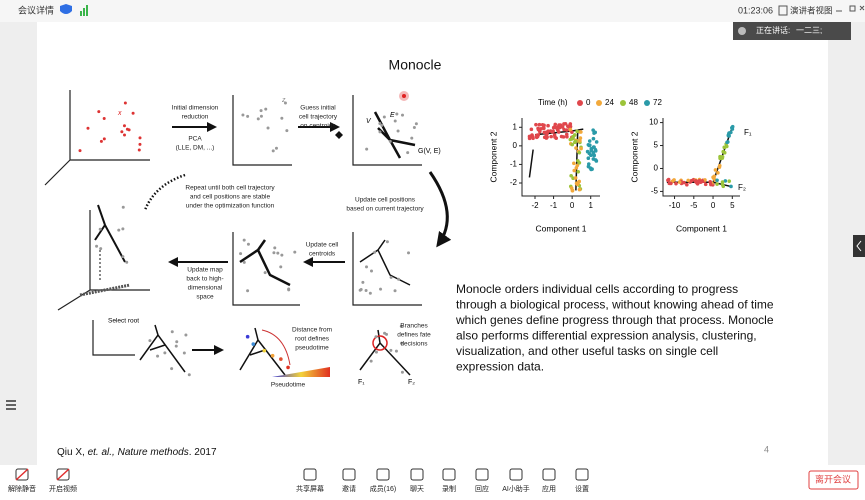 Image resolution: width=865 pixels, height=500 pixels. What do you see at coordinates (516, 488) in the screenshot?
I see `toolbar-label: AI小助手` at bounding box center [516, 488].